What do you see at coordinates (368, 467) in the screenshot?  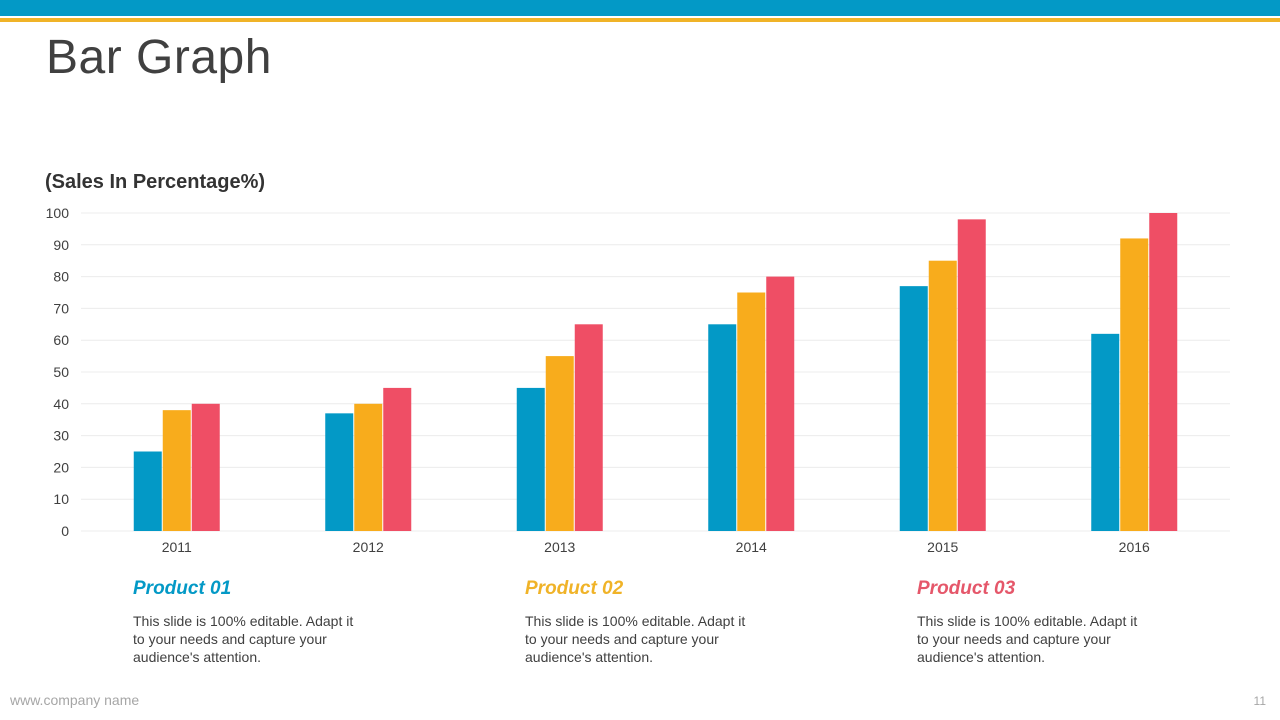 I see `bar-product-02-2012` at bounding box center [368, 467].